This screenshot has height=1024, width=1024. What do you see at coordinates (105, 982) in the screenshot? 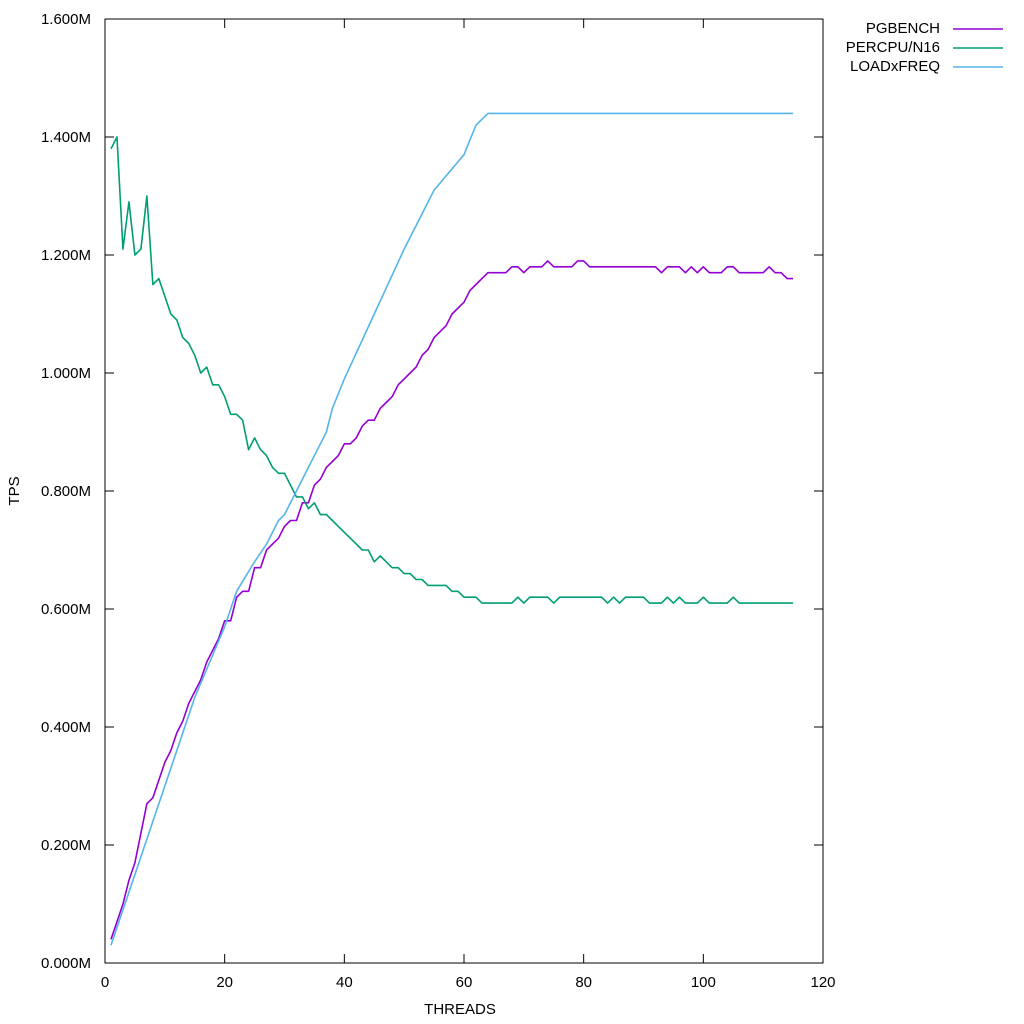
I see `x-tick-label: 0` at bounding box center [105, 982].